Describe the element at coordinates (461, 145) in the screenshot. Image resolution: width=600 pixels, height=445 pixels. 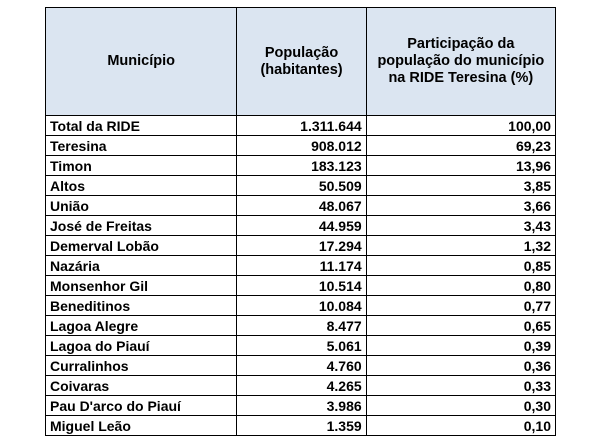
I see `cell-participacao: 69,23` at that location.